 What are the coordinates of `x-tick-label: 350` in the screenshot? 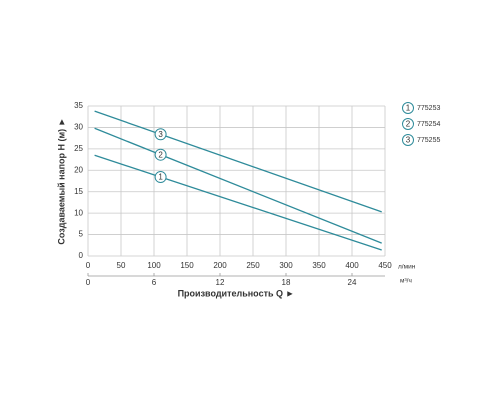 It's located at (319, 265).